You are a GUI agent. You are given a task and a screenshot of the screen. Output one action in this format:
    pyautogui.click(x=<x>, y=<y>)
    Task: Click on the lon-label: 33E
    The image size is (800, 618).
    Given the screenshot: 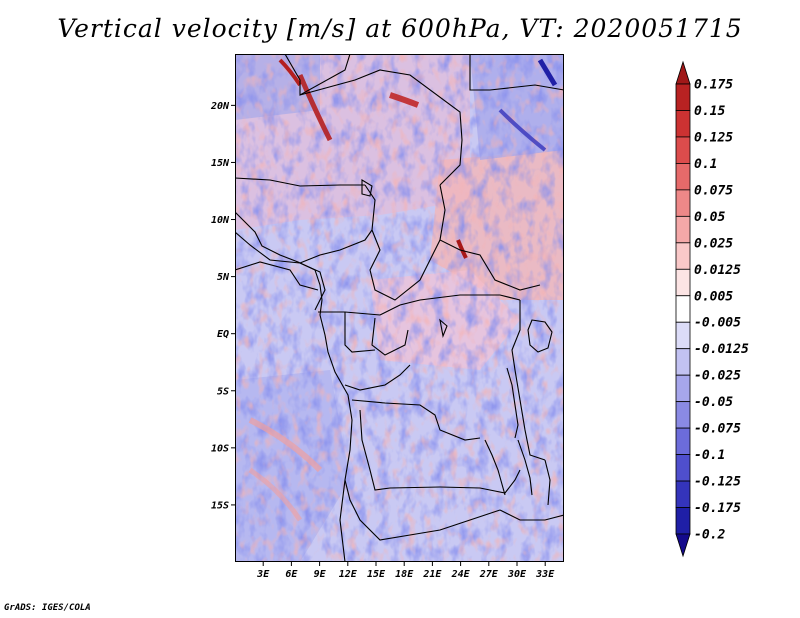 What is the action you would take?
    pyautogui.click(x=545, y=574)
    